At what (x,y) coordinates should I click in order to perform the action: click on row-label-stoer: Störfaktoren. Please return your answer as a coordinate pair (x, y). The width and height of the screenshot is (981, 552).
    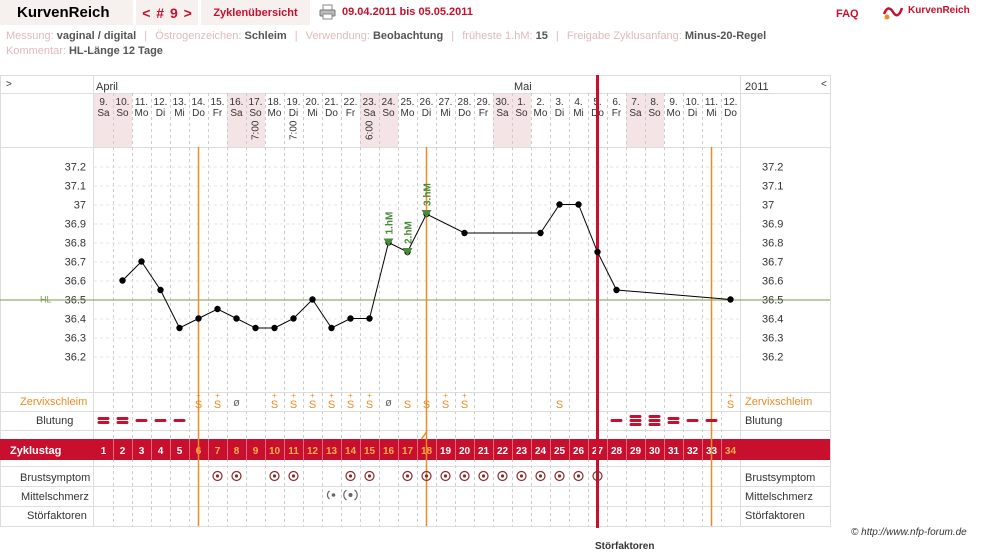
    Looking at the image, I should click on (57, 516).